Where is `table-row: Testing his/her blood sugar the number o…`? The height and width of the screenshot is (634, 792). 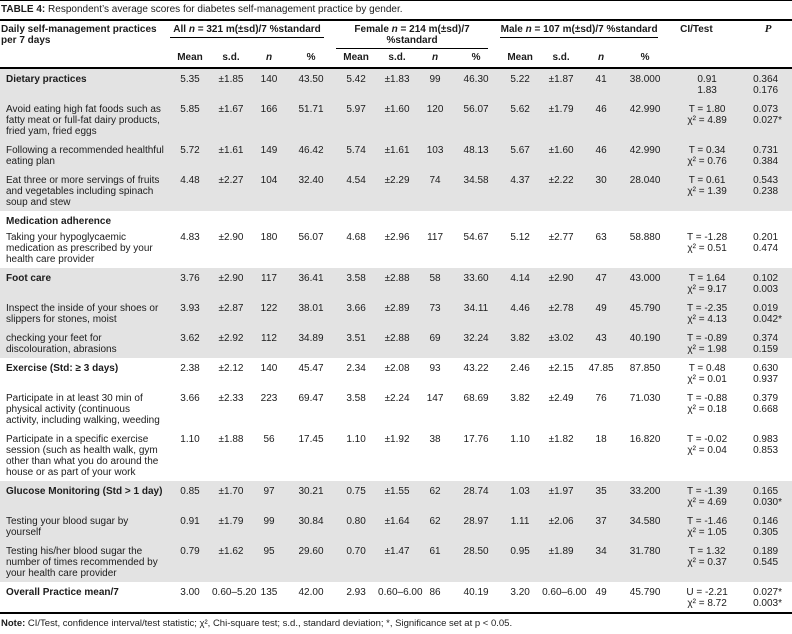
table-row: Testing his/her blood sugar the number o… is located at coordinates (396, 561).